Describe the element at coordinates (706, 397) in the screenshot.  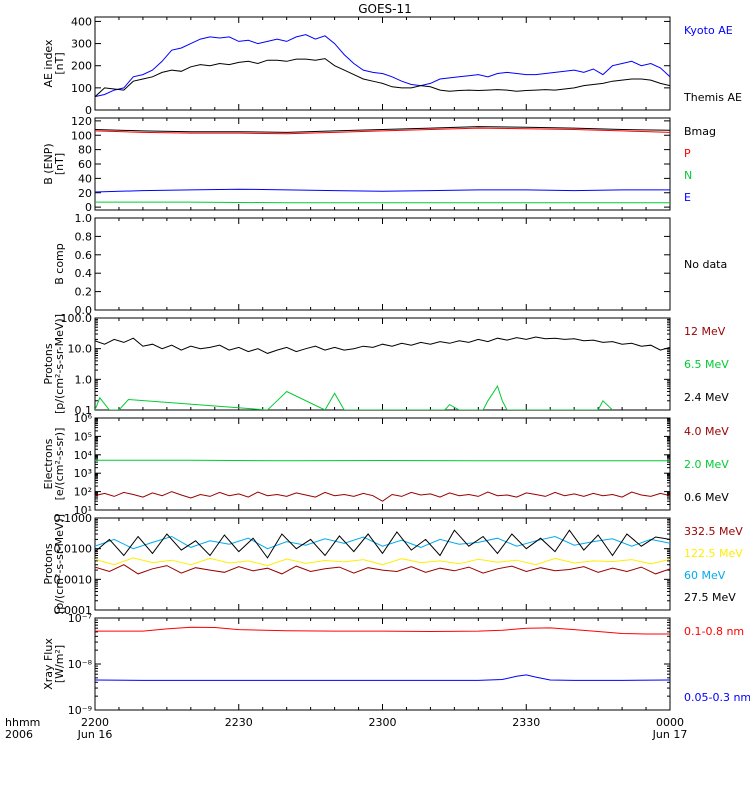
I see `legend-entry: 2.4 MeV` at that location.